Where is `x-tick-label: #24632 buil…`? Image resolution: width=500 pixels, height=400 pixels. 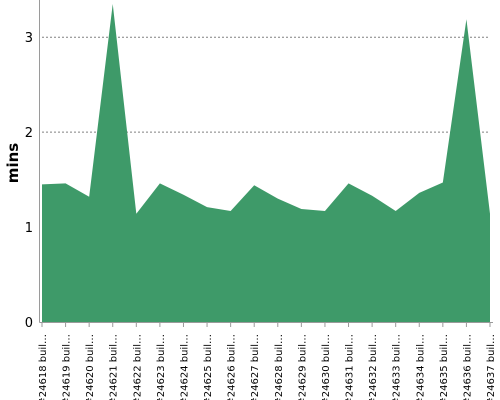
x-tick-label: #24632 buil… is located at coordinates (373, 367).